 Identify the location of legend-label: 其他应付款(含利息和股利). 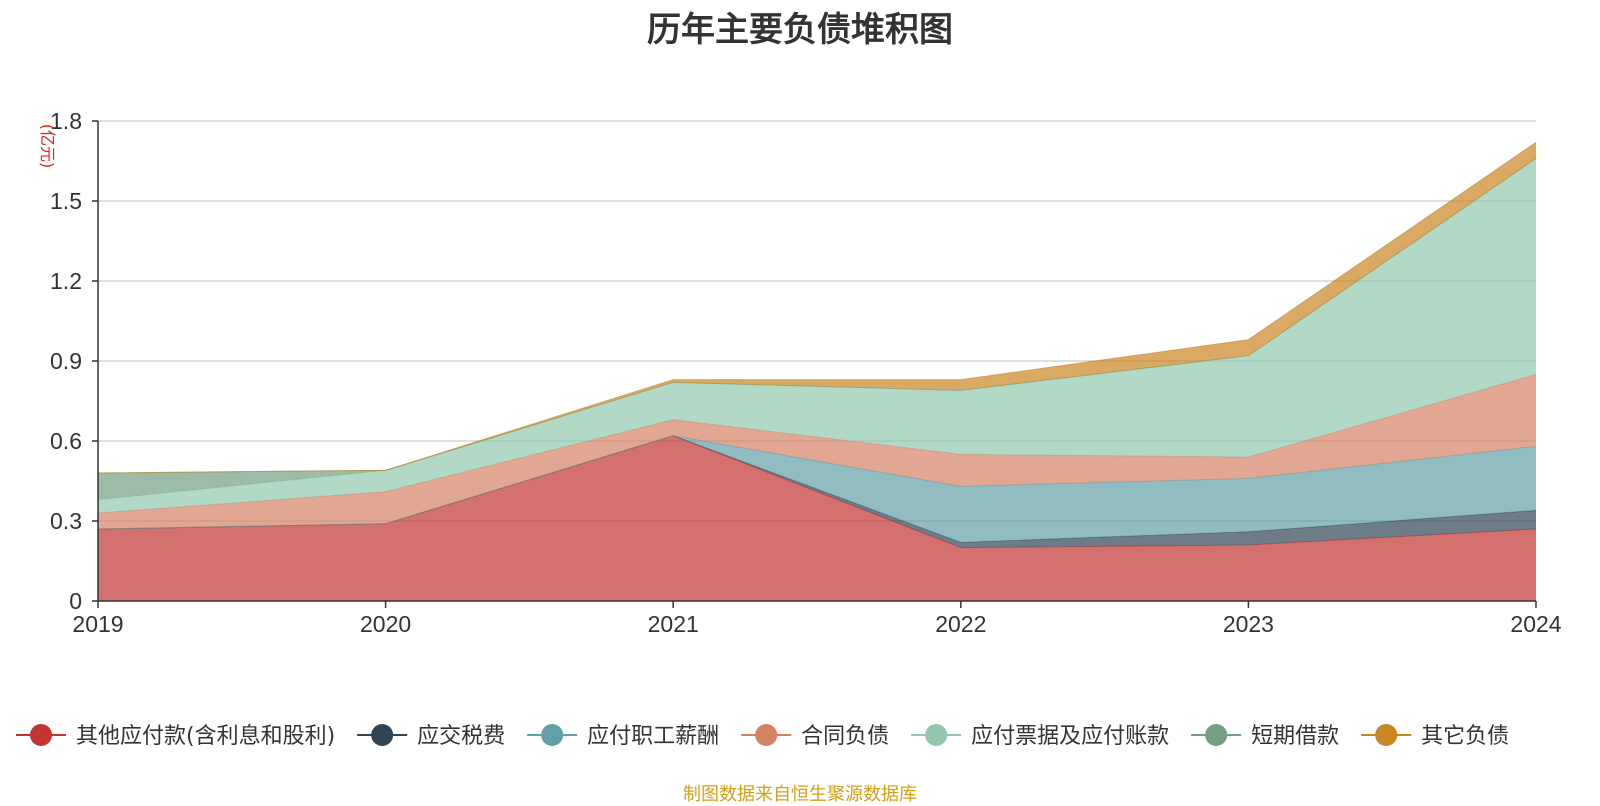
(205, 736).